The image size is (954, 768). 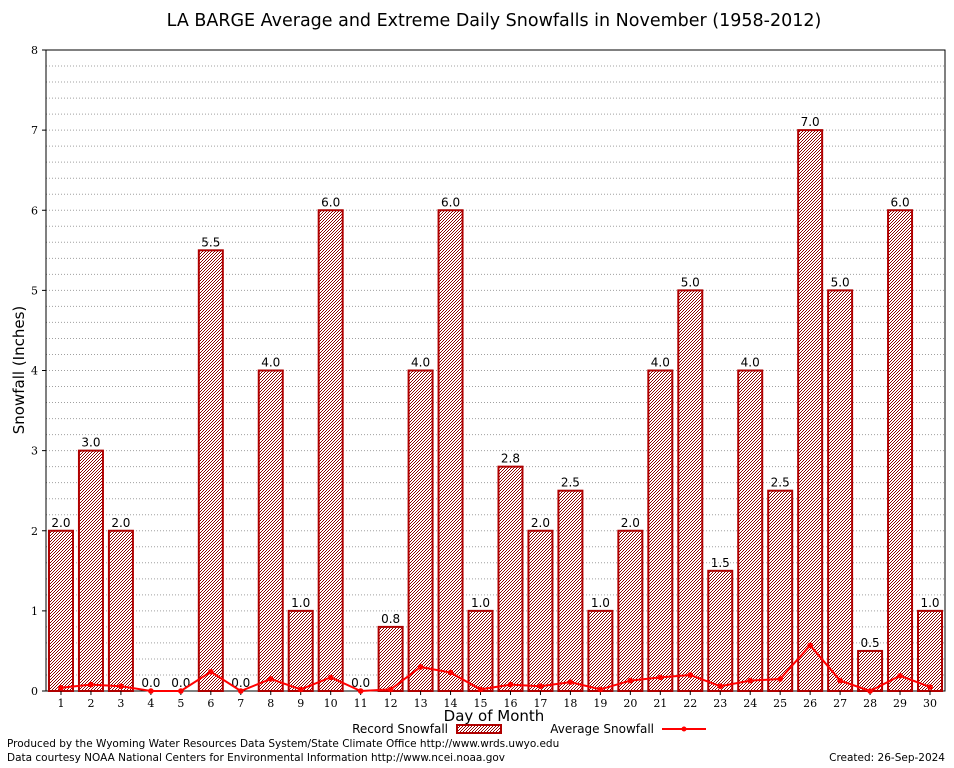 I want to click on x-tick-label: 22, so click(x=690, y=703).